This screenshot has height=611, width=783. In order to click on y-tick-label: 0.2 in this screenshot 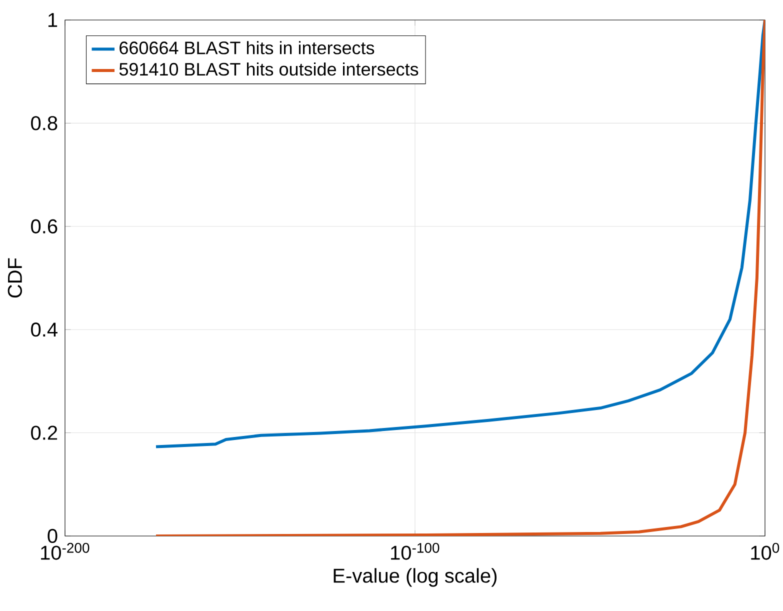, I will do `click(44, 433)`.